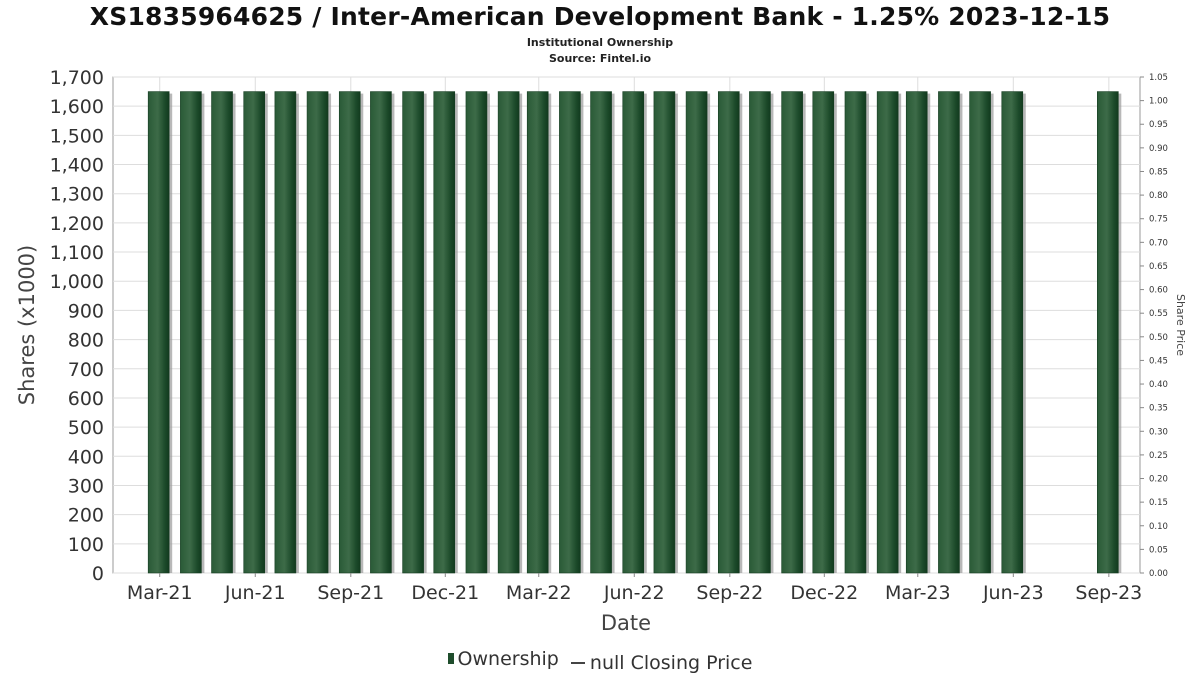  What do you see at coordinates (77, 195) in the screenshot?
I see `y-tick-label: 1,300` at bounding box center [77, 195].